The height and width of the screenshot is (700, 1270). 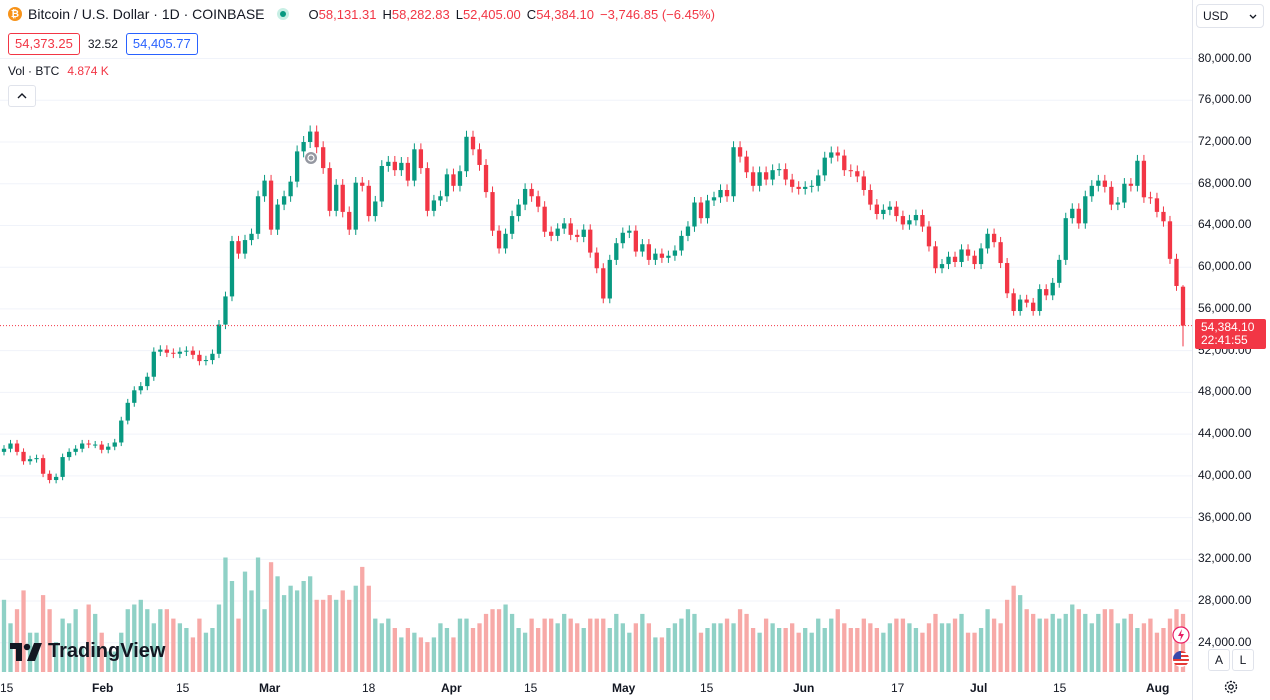 I want to click on time-axis-label: 17, so click(x=898, y=688).